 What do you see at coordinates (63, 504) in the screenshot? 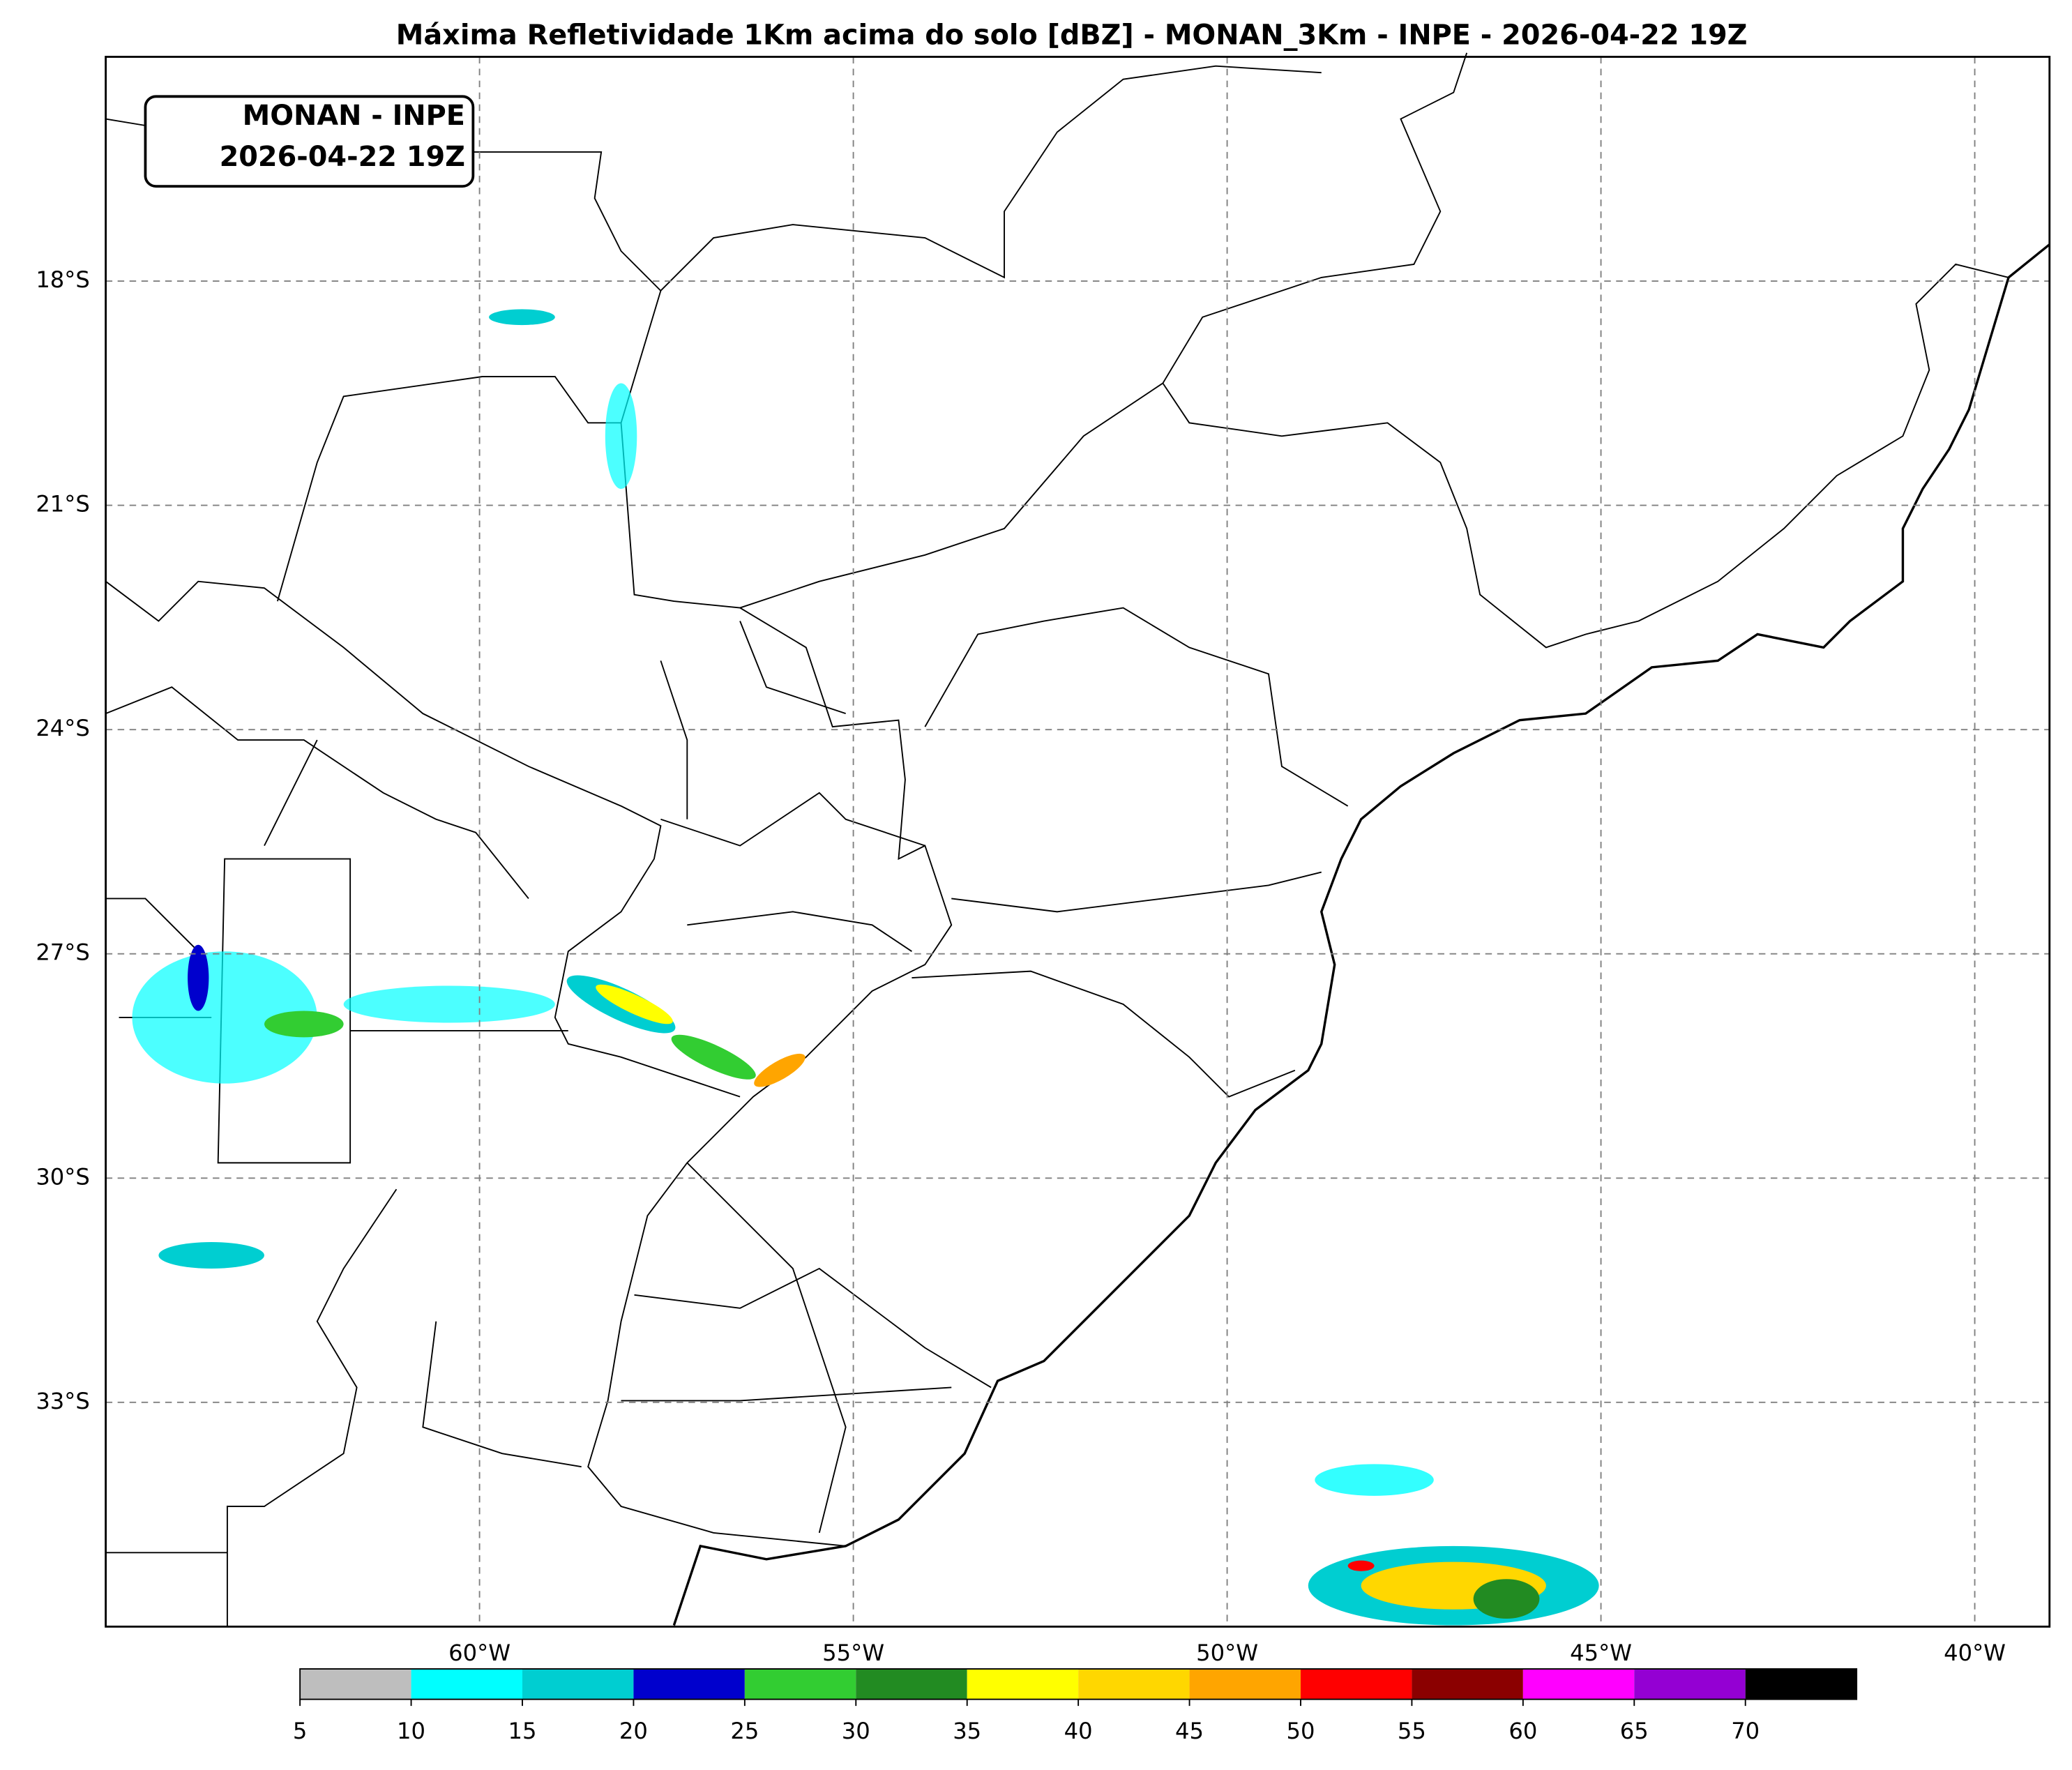
I see `lat-tick-label: 21°S` at bounding box center [63, 504].